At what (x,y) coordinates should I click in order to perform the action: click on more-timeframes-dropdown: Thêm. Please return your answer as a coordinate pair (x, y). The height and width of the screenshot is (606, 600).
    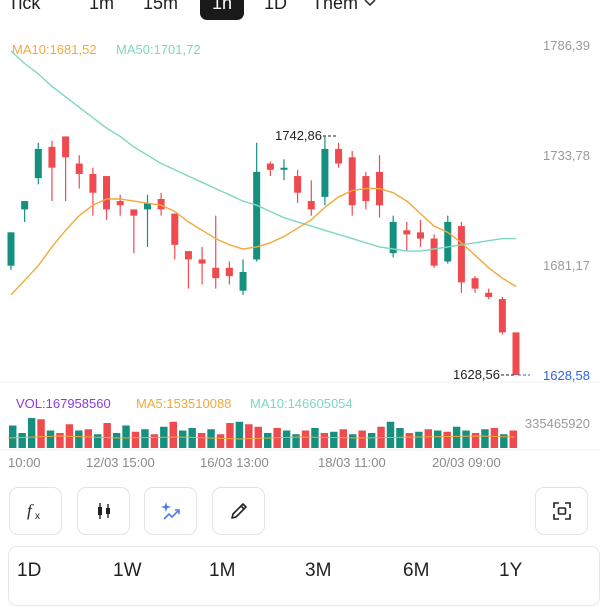
    Looking at the image, I should click on (344, 10).